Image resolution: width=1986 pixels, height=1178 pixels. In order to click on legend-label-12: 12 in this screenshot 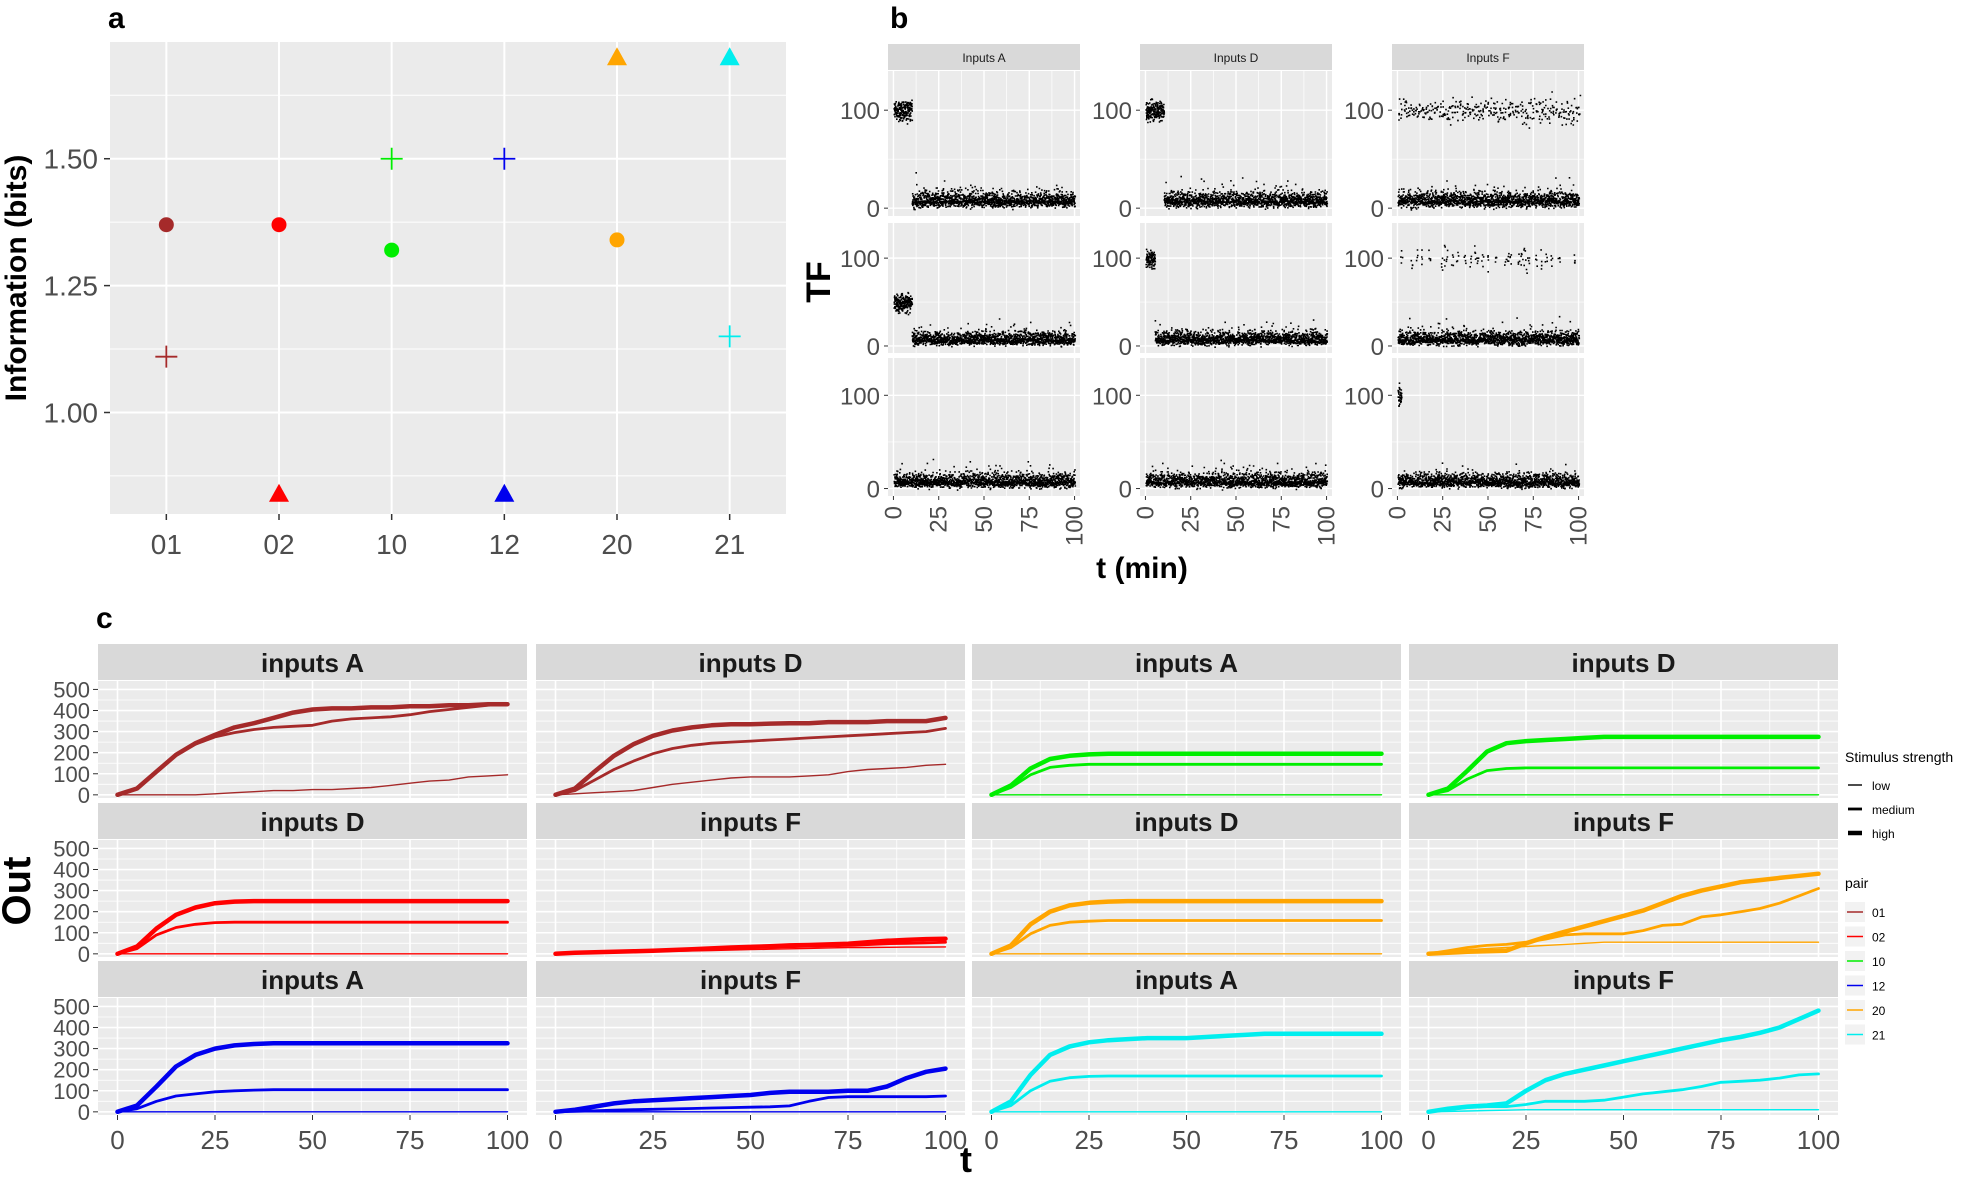, I will do `click(1879, 987)`.